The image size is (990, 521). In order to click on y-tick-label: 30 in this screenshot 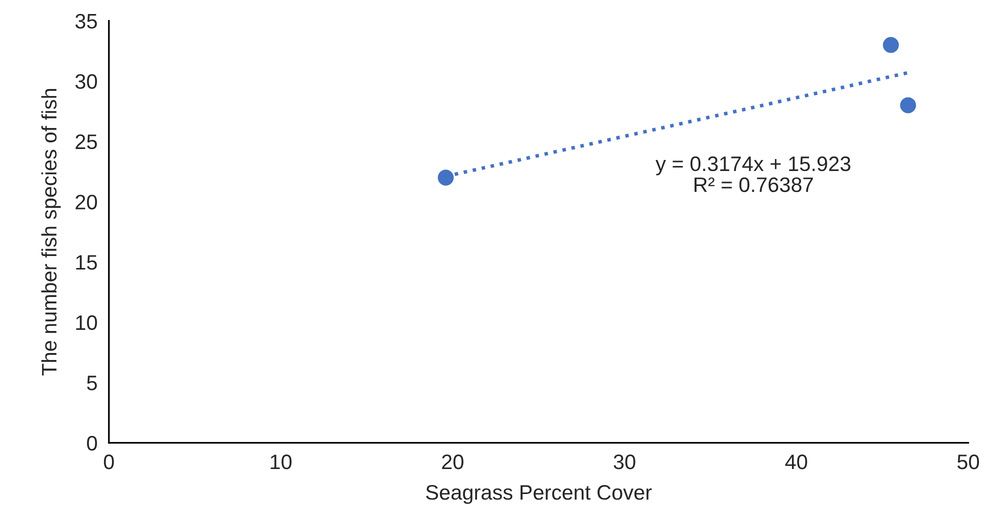, I will do `click(86, 81)`.